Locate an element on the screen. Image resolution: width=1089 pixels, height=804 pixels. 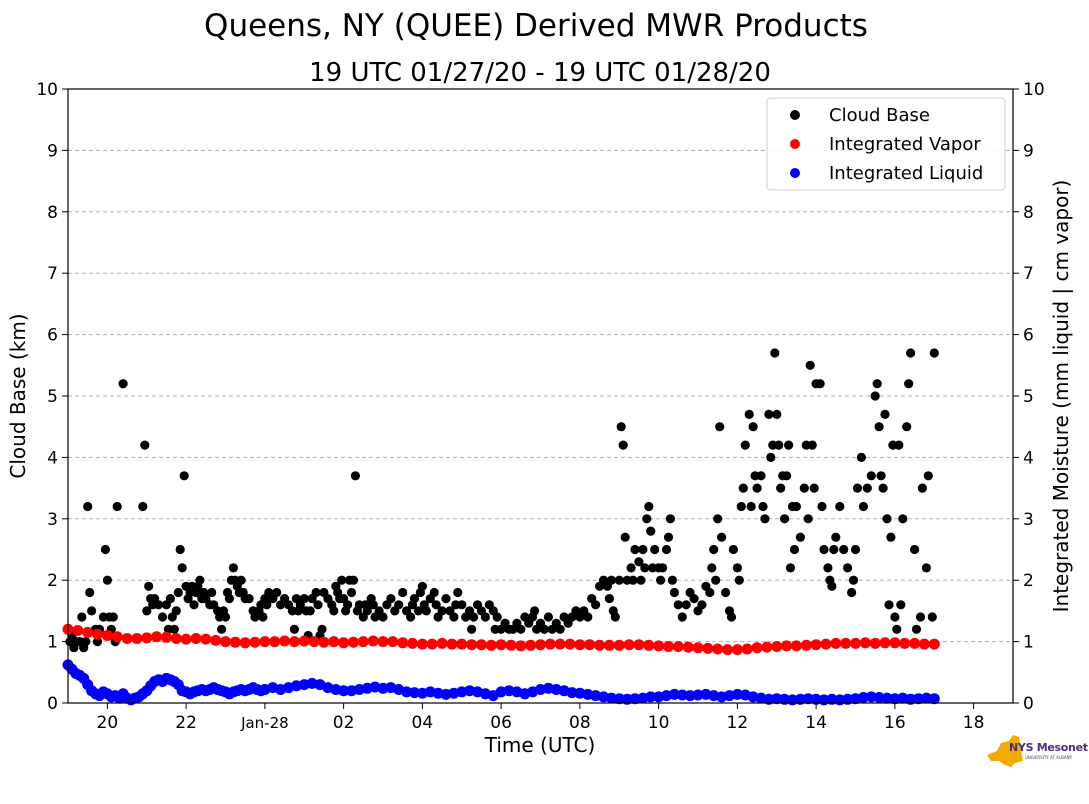
legend-label-cloud-base: Cloud Base is located at coordinates (879, 115).